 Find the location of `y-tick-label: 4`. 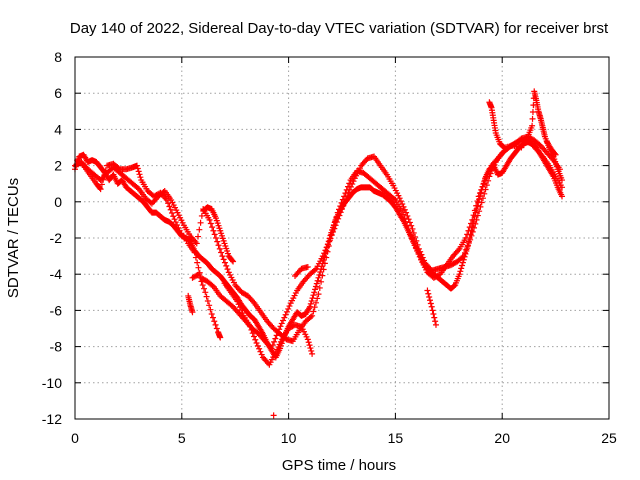

y-tick-label: 4 is located at coordinates (58, 129).